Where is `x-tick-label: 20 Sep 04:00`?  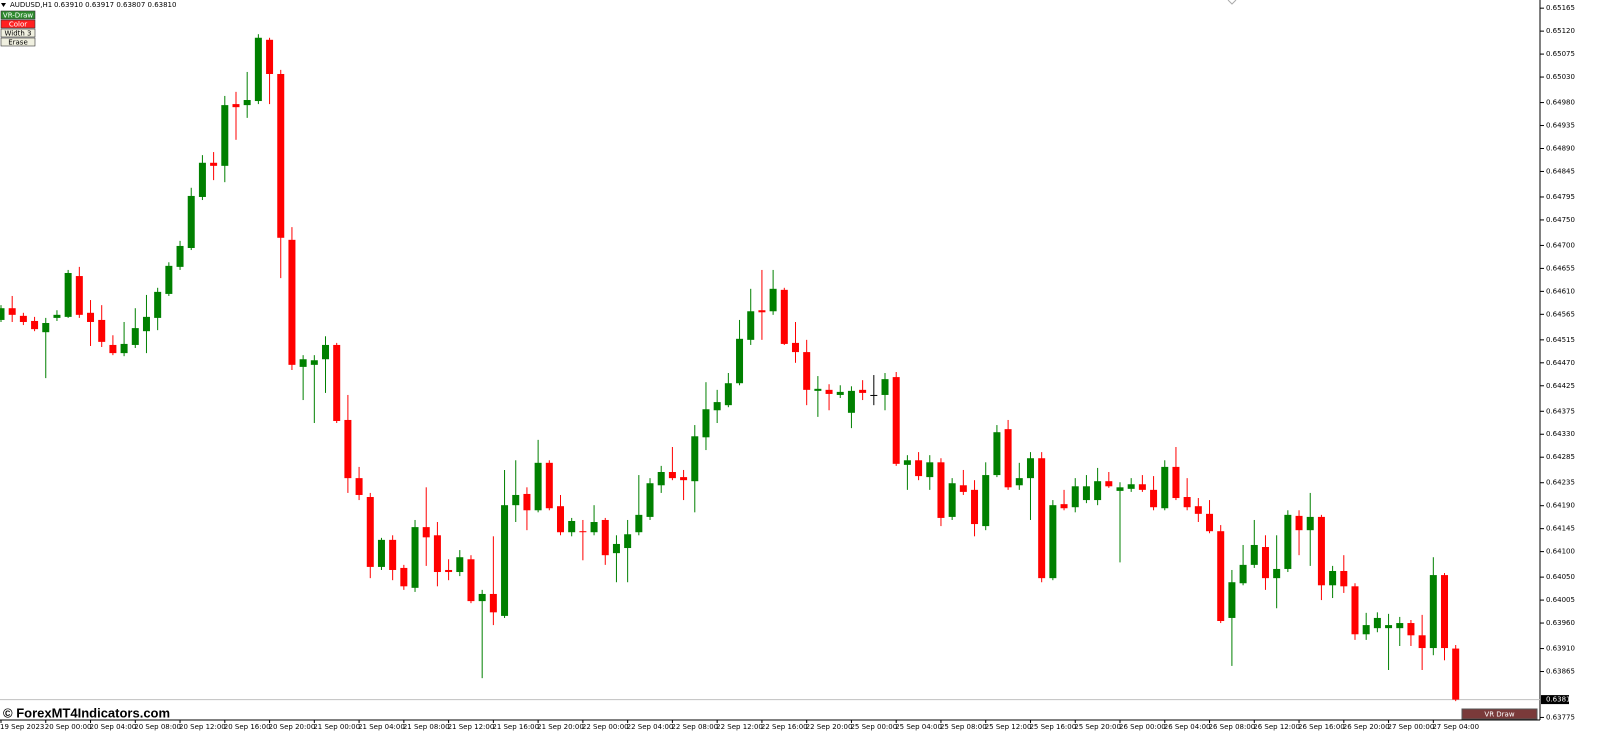 x-tick-label: 20 Sep 04:00 is located at coordinates (113, 727).